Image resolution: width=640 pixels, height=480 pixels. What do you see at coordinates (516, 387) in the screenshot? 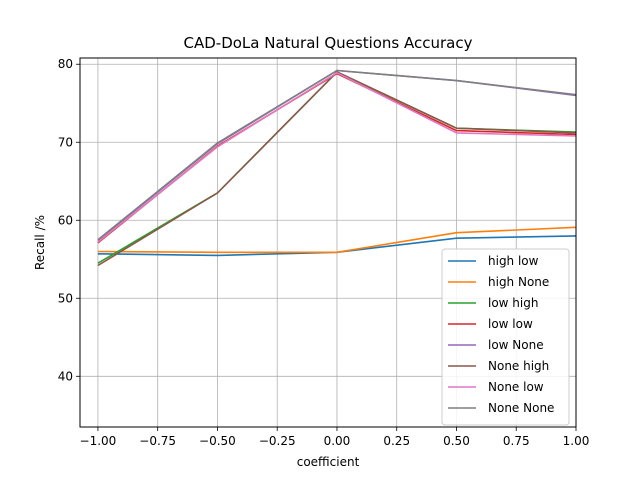
I see `legend-label-6: None low` at bounding box center [516, 387].